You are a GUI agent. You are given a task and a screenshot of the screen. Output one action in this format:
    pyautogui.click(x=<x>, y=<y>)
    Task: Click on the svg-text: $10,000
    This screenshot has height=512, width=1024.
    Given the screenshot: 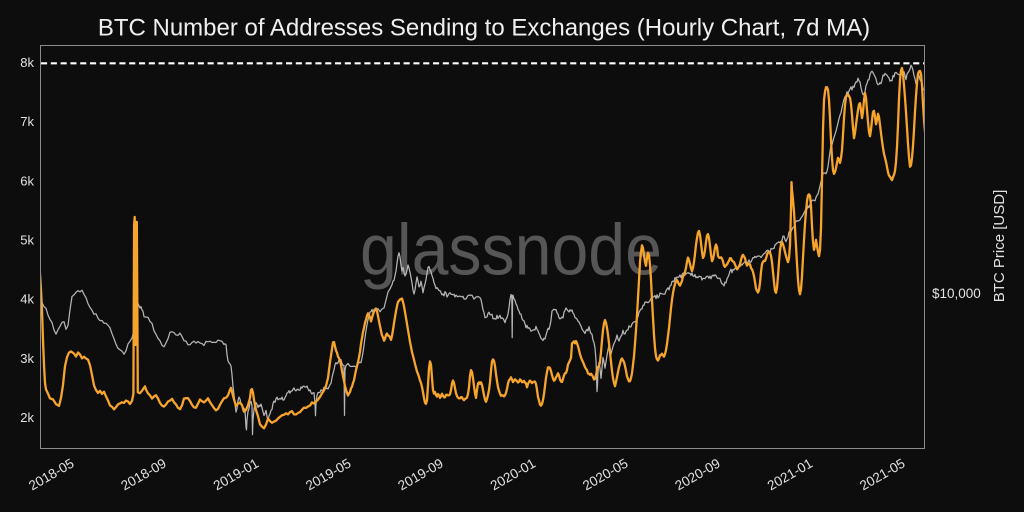 What is the action you would take?
    pyautogui.click(x=956, y=293)
    